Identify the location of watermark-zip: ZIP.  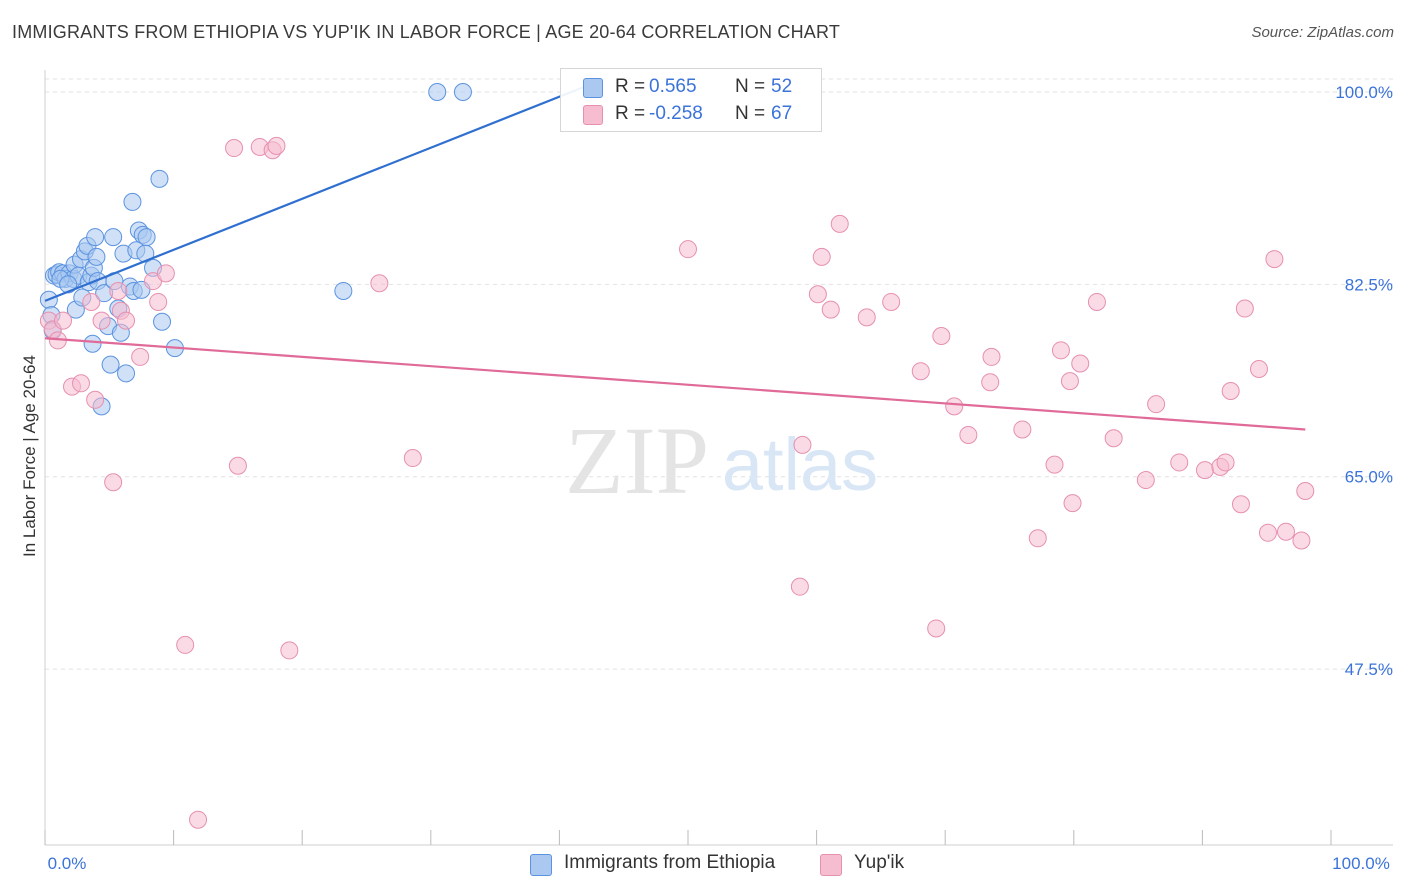
(637, 460).